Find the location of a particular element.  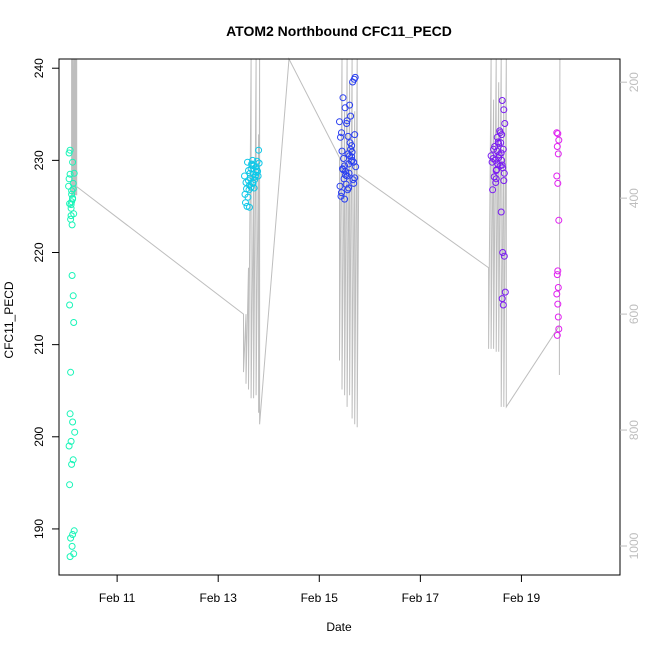

y-tick-label: 200 is located at coordinates (39, 436).